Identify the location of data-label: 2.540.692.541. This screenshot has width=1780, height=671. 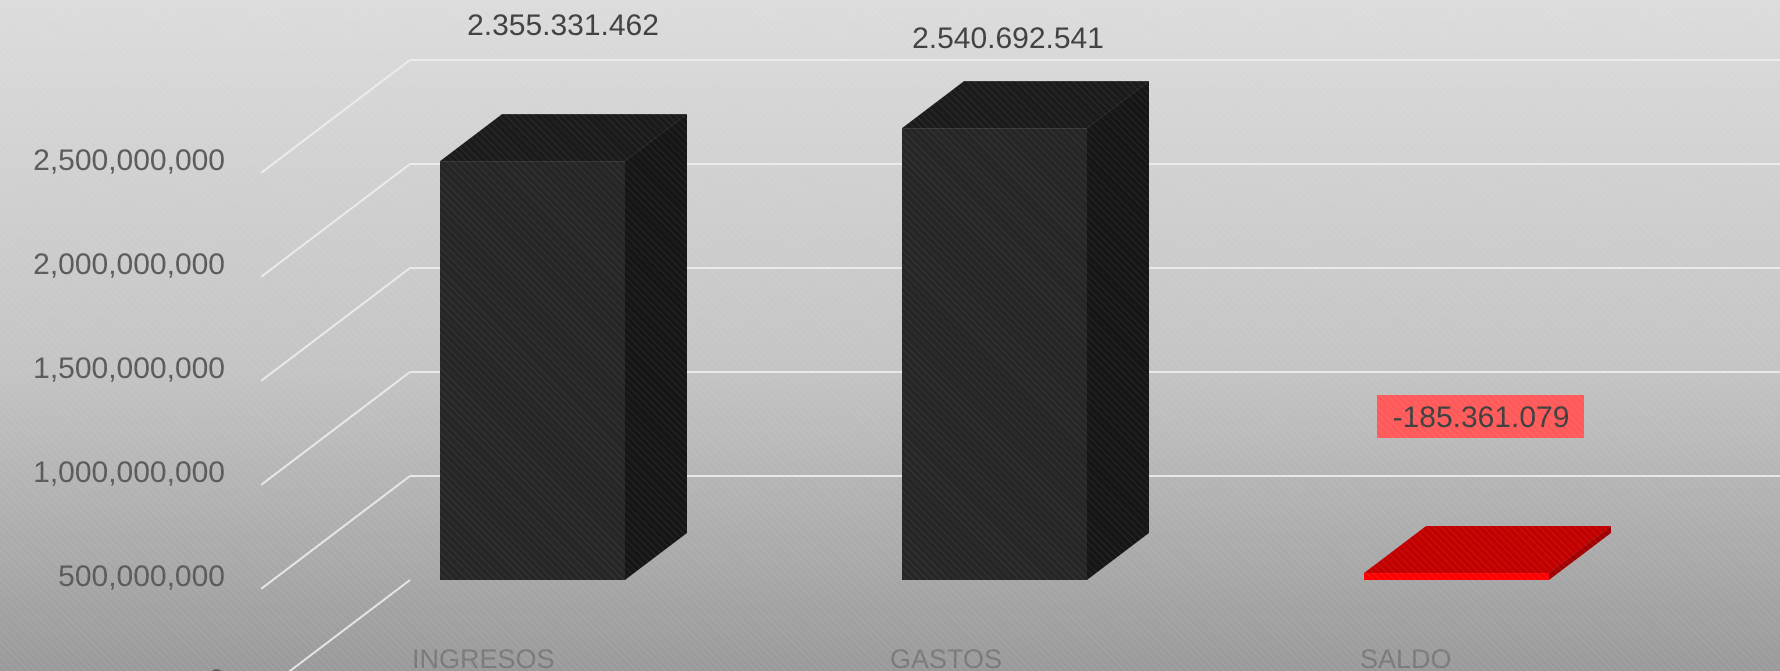
(1008, 38).